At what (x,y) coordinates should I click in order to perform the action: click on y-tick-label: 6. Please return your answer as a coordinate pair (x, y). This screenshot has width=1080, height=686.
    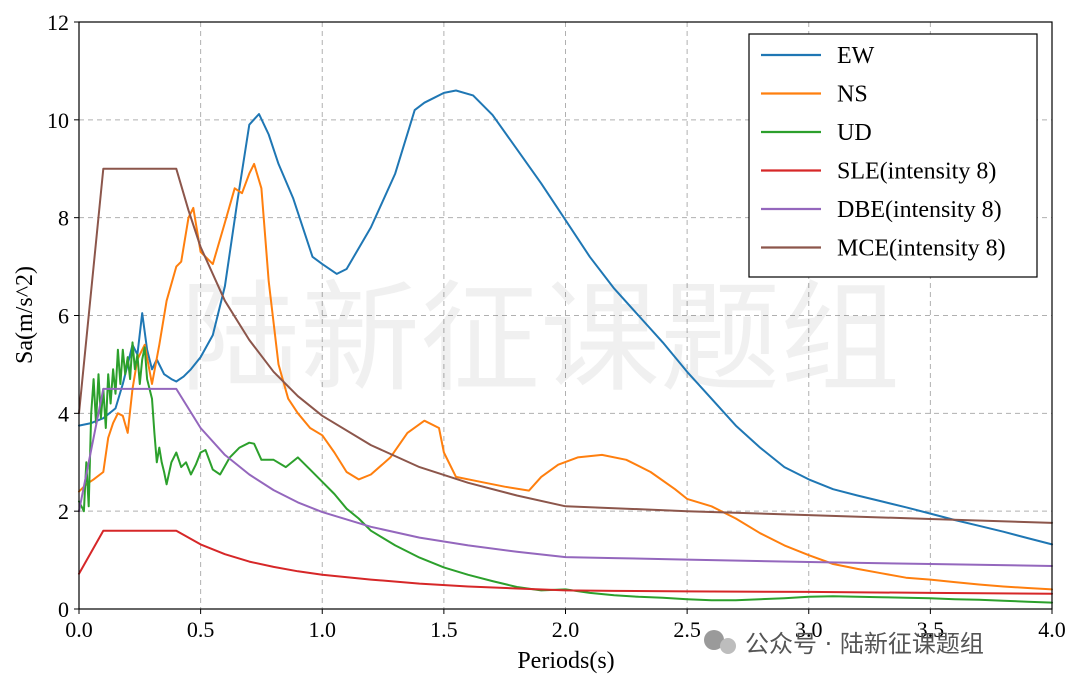
    Looking at the image, I should click on (63, 316).